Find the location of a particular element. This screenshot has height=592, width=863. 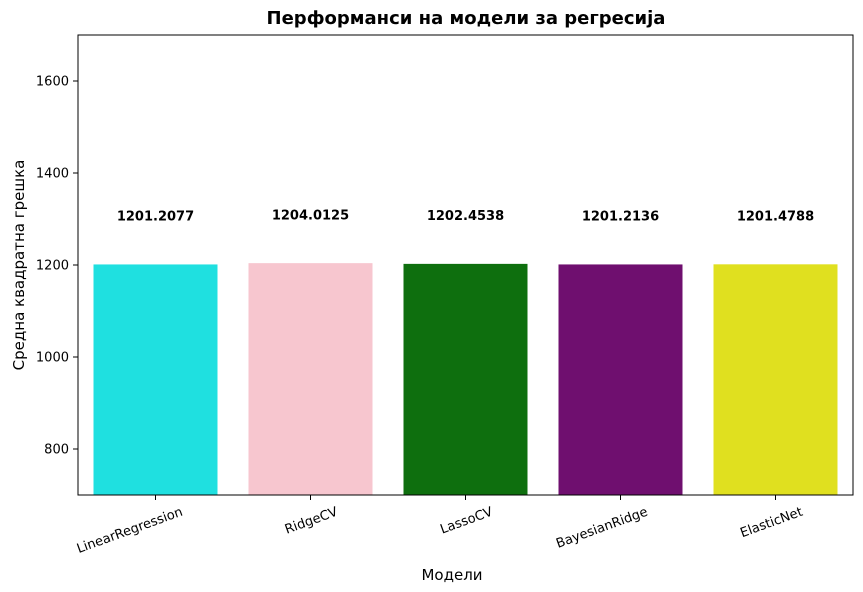

y-tick-label: 1400 is located at coordinates (52, 174).